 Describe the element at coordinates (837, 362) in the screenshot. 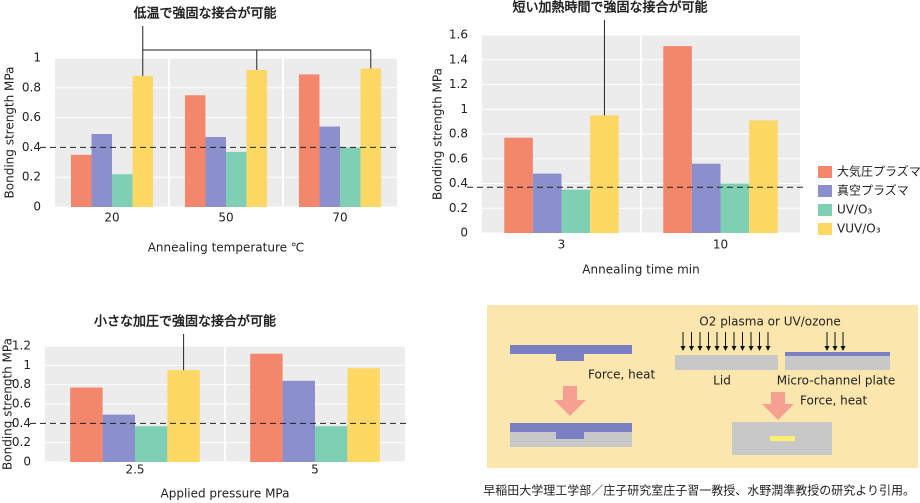

I see `plate` at that location.